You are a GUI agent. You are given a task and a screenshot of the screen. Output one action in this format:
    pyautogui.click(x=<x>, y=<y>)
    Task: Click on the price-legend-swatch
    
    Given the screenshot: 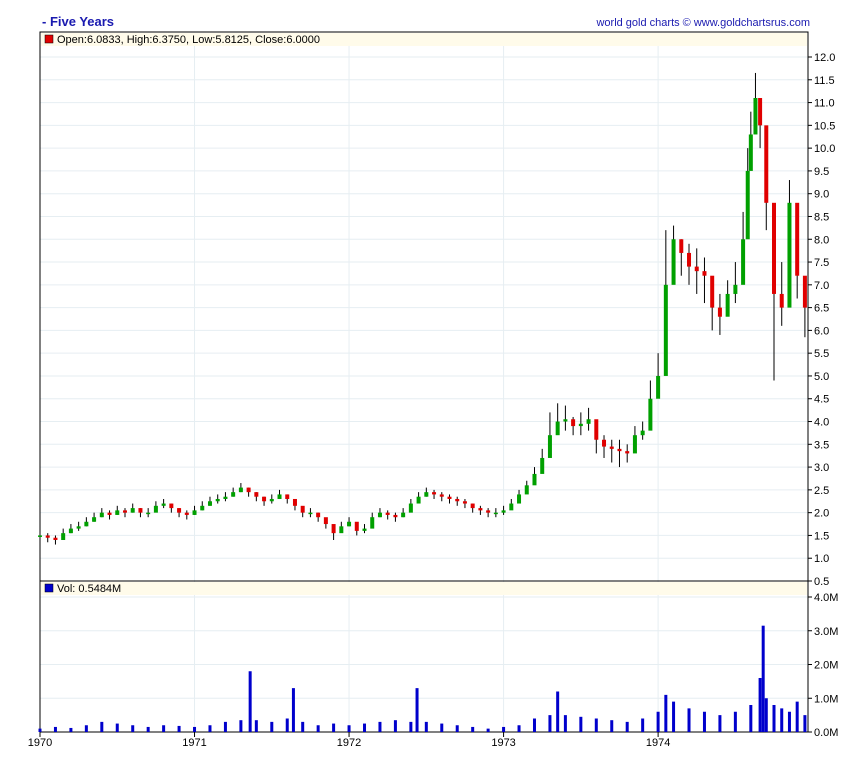 What is the action you would take?
    pyautogui.click(x=49, y=39)
    